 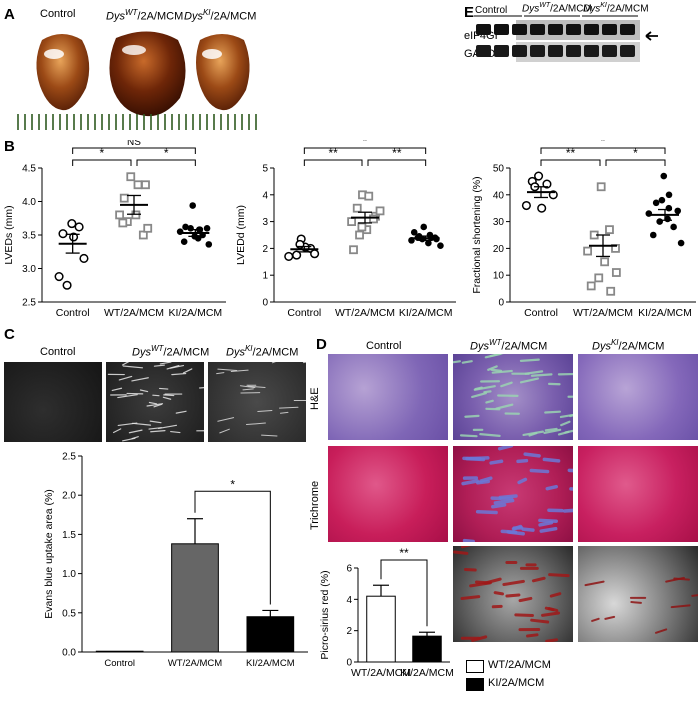 What do you see at coordinates (315, 505) in the screenshot?
I see `row-label-trichrome: Trichrome` at bounding box center [315, 505].